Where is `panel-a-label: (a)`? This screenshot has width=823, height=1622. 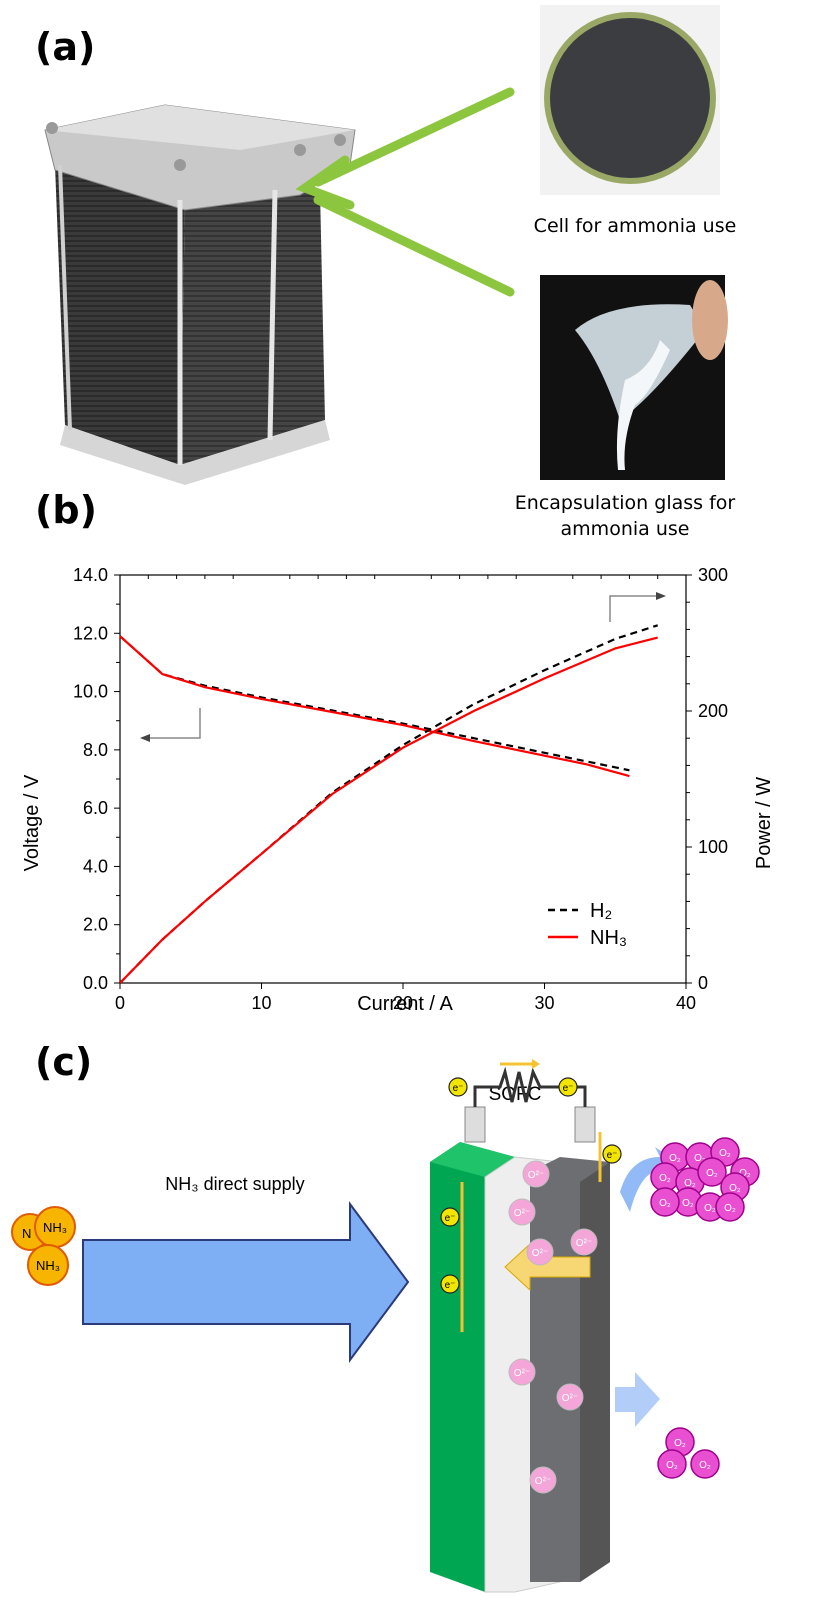
panel-a-label: (a) is located at coordinates (65, 47).